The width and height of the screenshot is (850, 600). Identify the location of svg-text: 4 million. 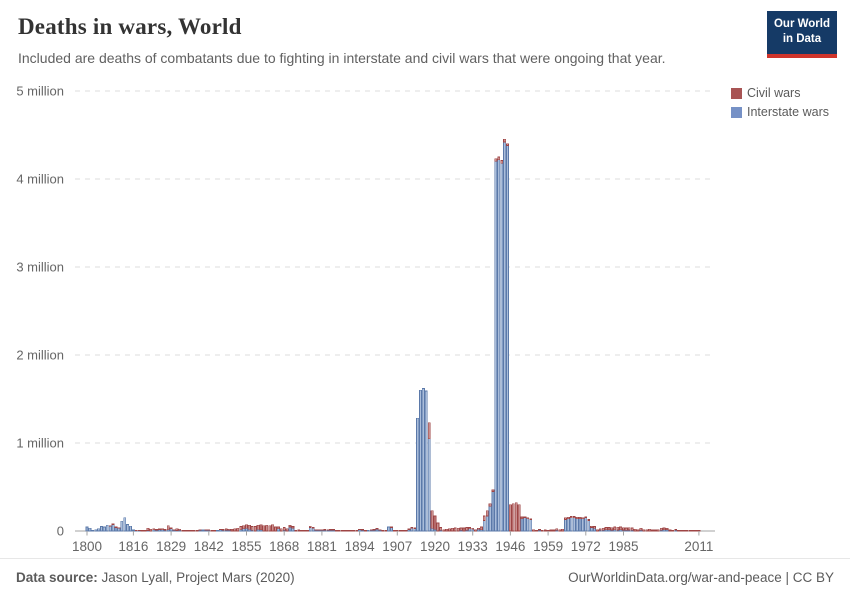
(40, 179).